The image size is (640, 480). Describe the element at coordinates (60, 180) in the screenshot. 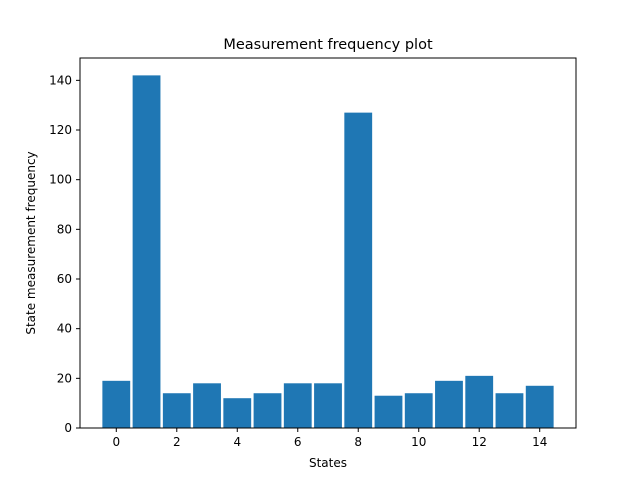

I see `y-tick-label: 100` at that location.